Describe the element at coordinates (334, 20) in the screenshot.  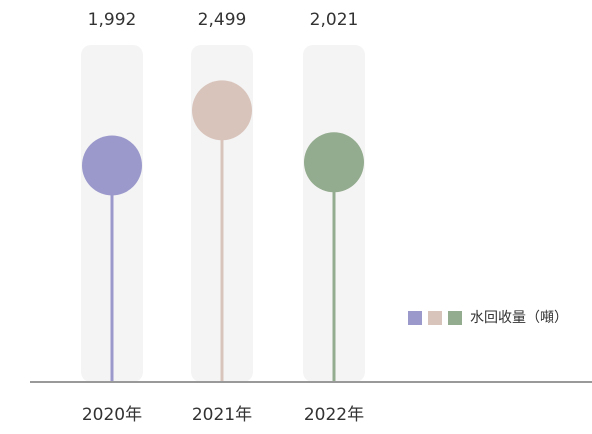
I see `value-label: 2,021` at that location.